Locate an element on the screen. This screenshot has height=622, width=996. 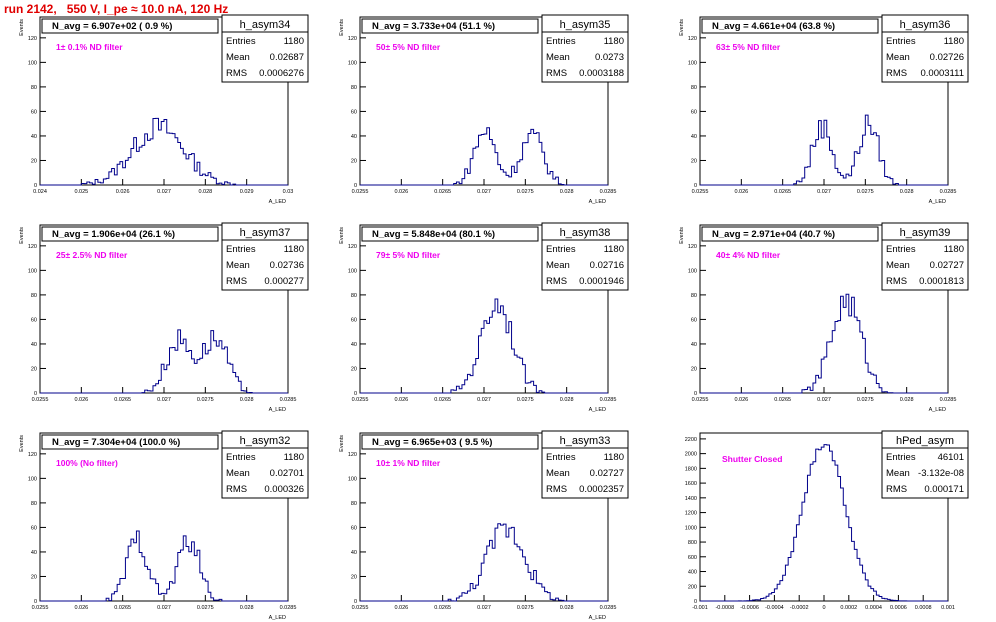
stat-label: Mean is located at coordinates (558, 57).